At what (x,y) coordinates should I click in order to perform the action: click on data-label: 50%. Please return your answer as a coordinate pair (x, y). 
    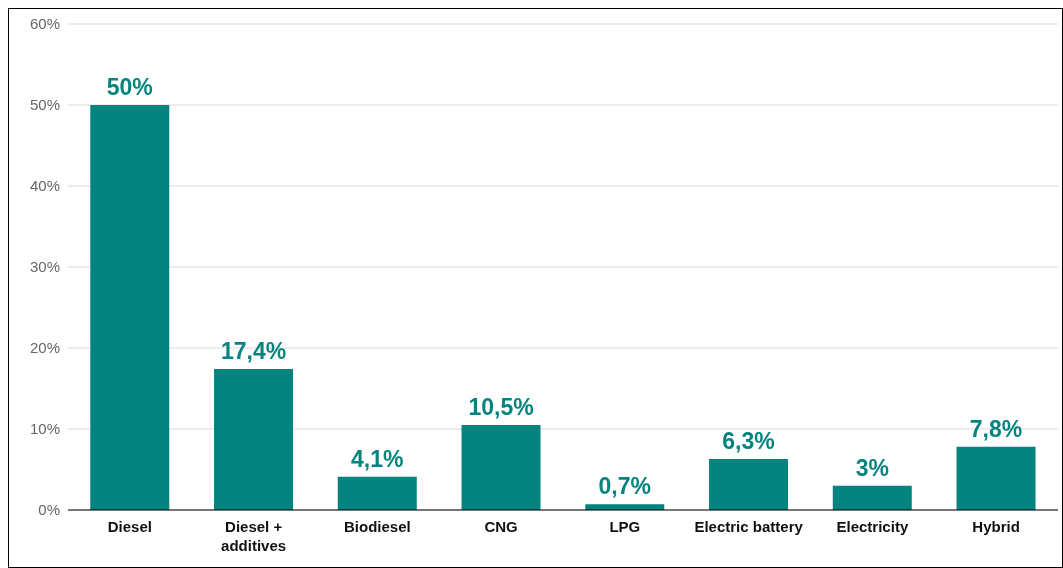
    Looking at the image, I should click on (129, 87).